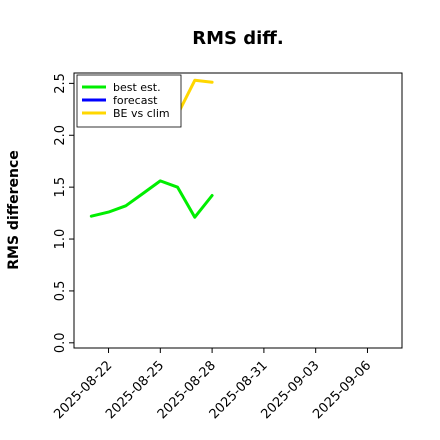  I want to click on chart-title: RMS diff., so click(237, 38).